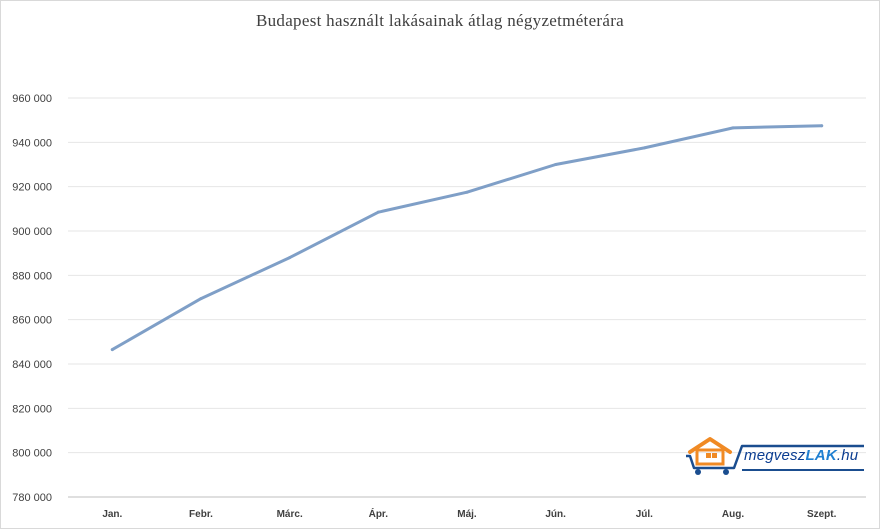 The image size is (880, 529). What do you see at coordinates (733, 514) in the screenshot?
I see `x-tick-label: Aug.` at bounding box center [733, 514].